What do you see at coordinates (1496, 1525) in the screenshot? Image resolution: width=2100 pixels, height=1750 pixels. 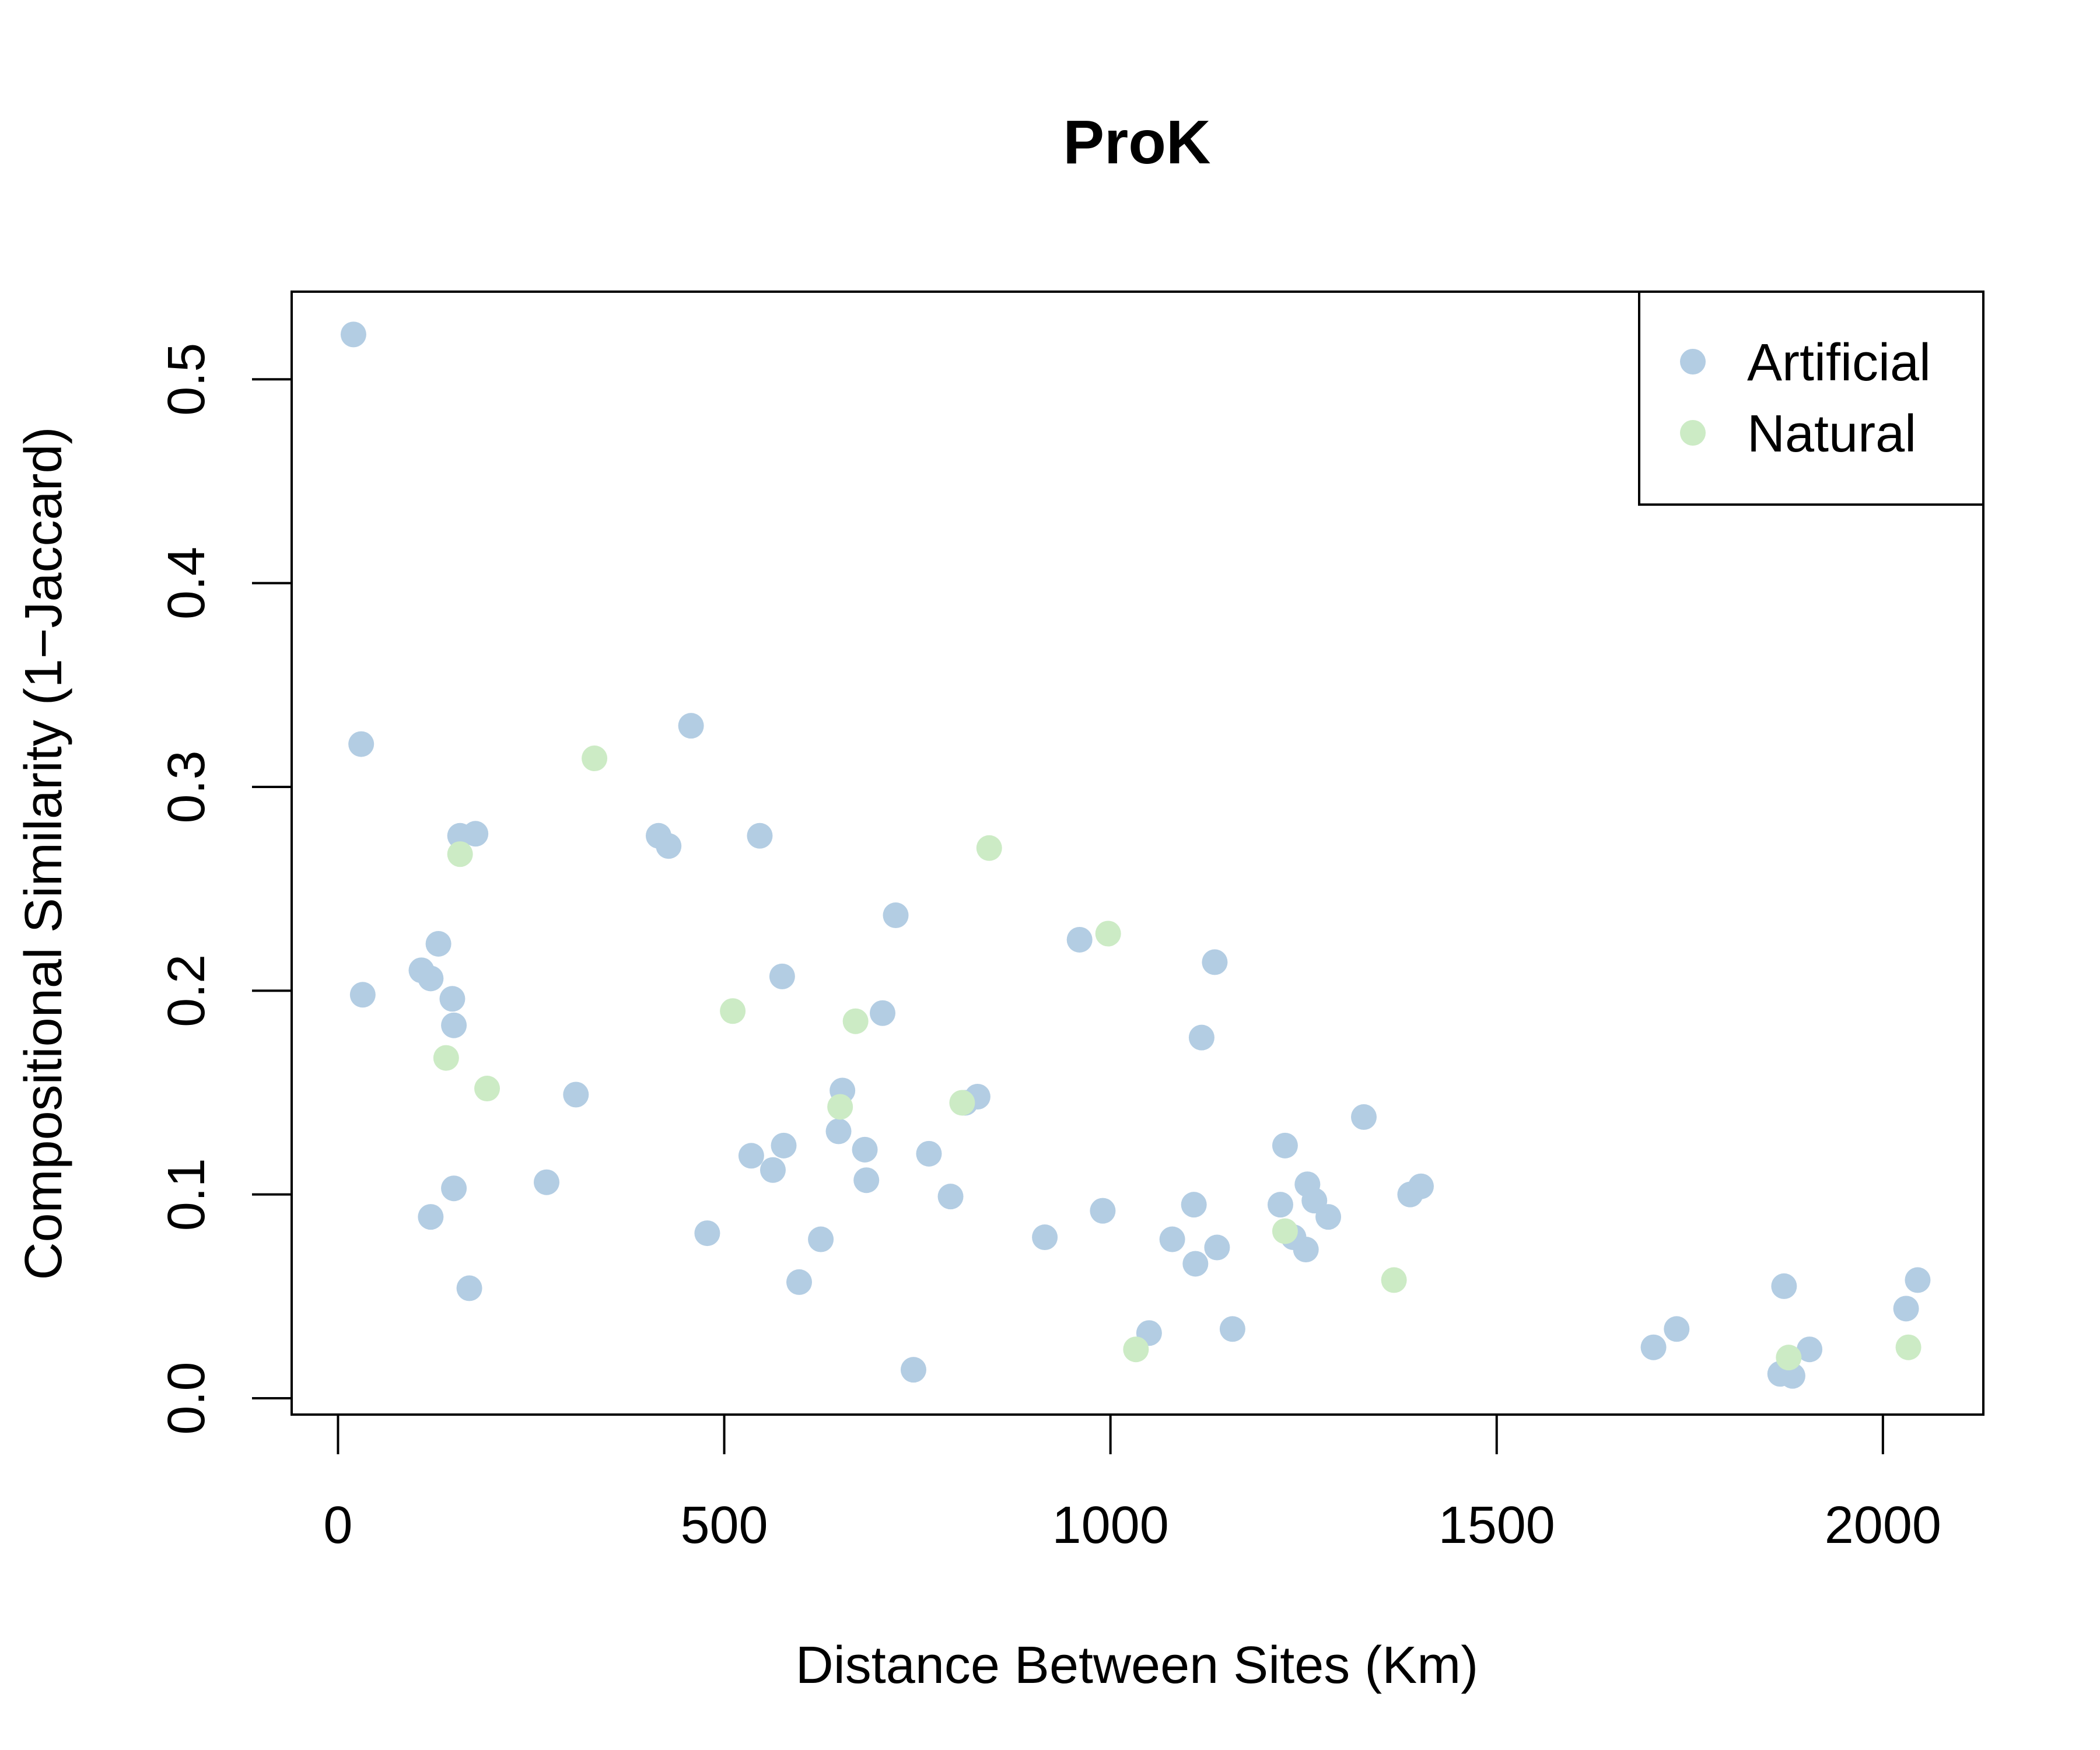 I see `x-tick-label: 1500` at bounding box center [1496, 1525].